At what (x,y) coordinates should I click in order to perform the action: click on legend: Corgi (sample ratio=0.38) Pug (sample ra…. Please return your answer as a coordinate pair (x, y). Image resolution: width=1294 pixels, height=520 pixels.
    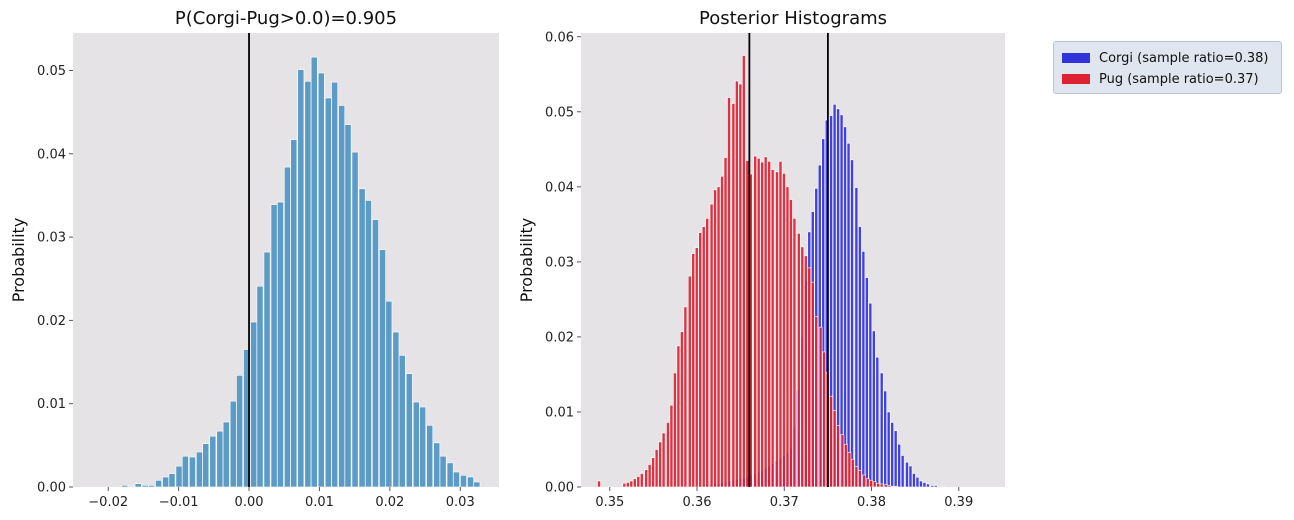
    Looking at the image, I should click on (1167, 67).